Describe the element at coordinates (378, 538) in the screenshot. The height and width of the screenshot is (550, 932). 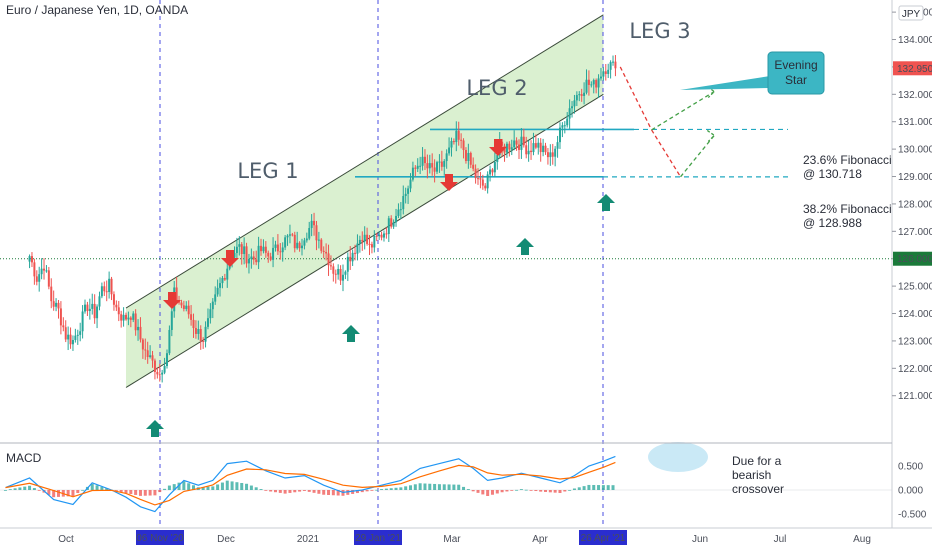
I see `time-badge-label: 29 Jan '21` at that location.